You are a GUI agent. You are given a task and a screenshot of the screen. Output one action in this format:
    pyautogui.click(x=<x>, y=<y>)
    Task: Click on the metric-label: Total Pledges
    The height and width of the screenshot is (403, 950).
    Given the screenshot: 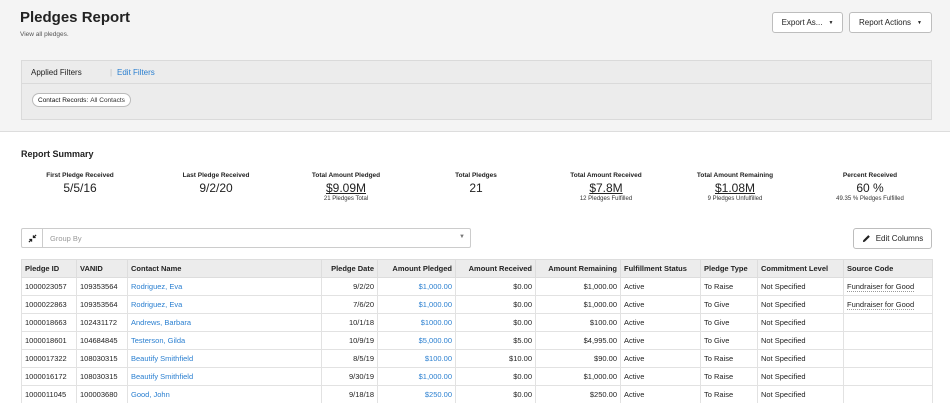 What is the action you would take?
    pyautogui.click(x=476, y=175)
    